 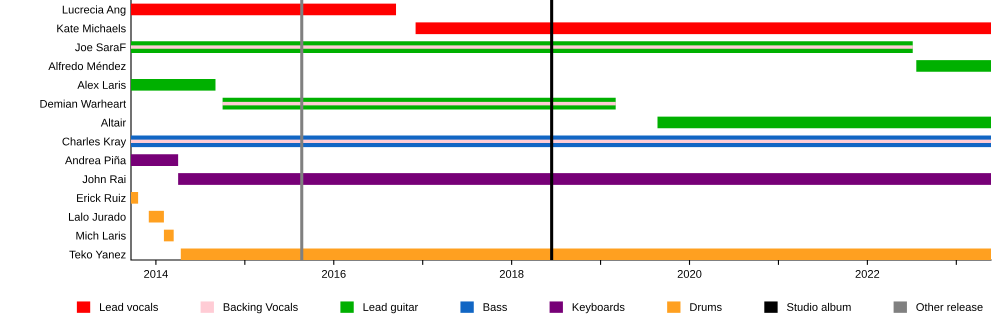 What do you see at coordinates (97, 216) in the screenshot?
I see `y-tick-label: Lalo Jurado` at bounding box center [97, 216].